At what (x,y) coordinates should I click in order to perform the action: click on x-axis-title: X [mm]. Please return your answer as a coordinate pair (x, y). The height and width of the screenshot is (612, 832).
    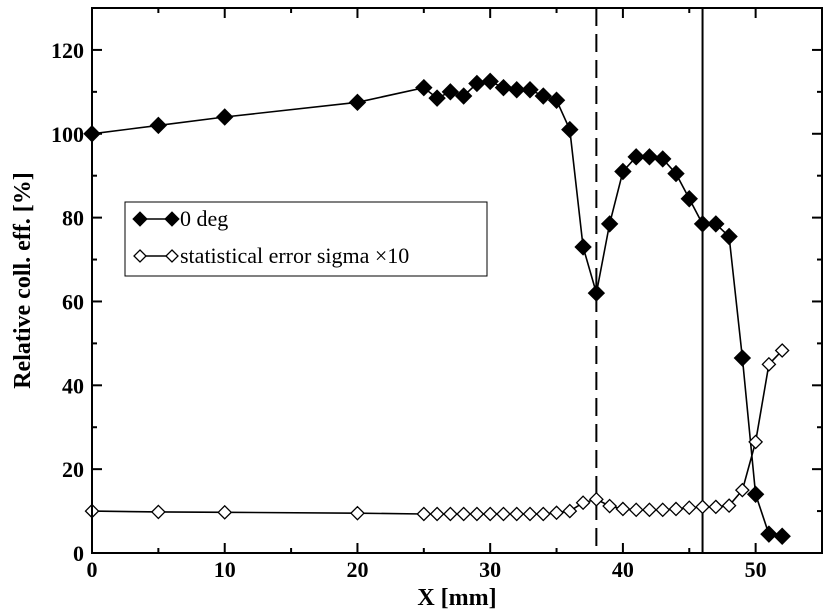
    Looking at the image, I should click on (456, 598).